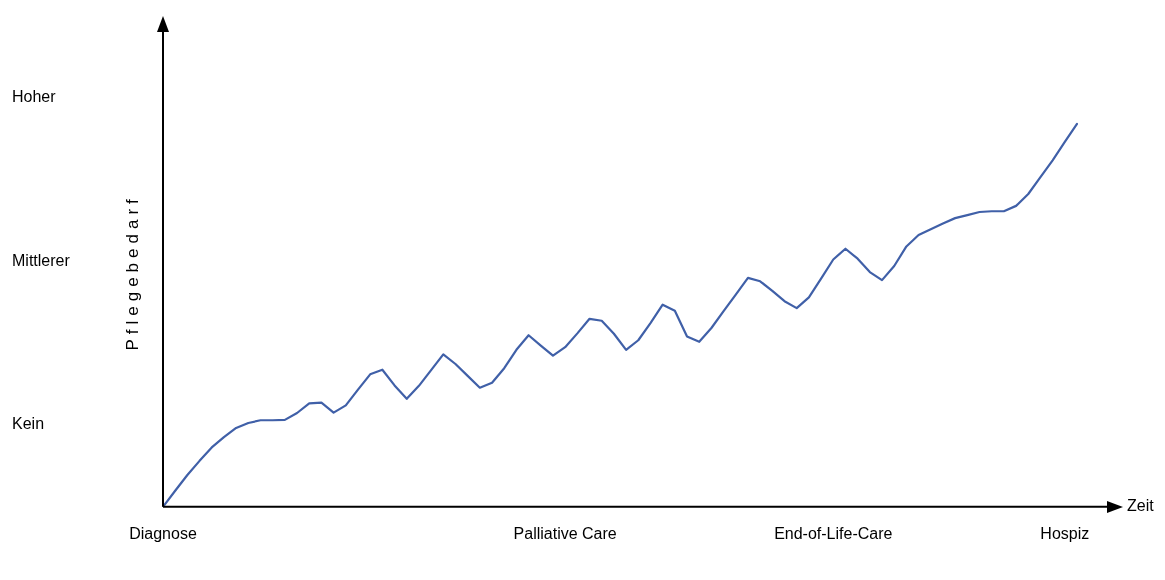 The width and height of the screenshot is (1165, 580). I want to click on x-tick-label: End-of-Life-Care, so click(833, 533).